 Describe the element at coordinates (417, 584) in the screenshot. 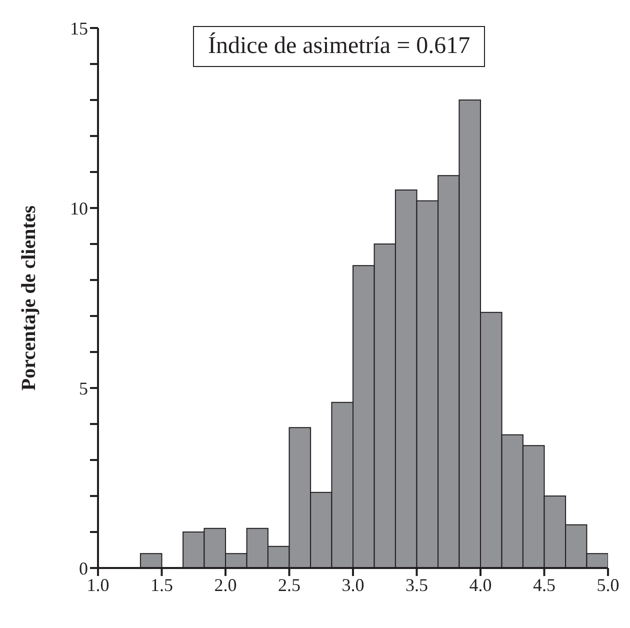

I see `x-tick-label: 3.5` at that location.